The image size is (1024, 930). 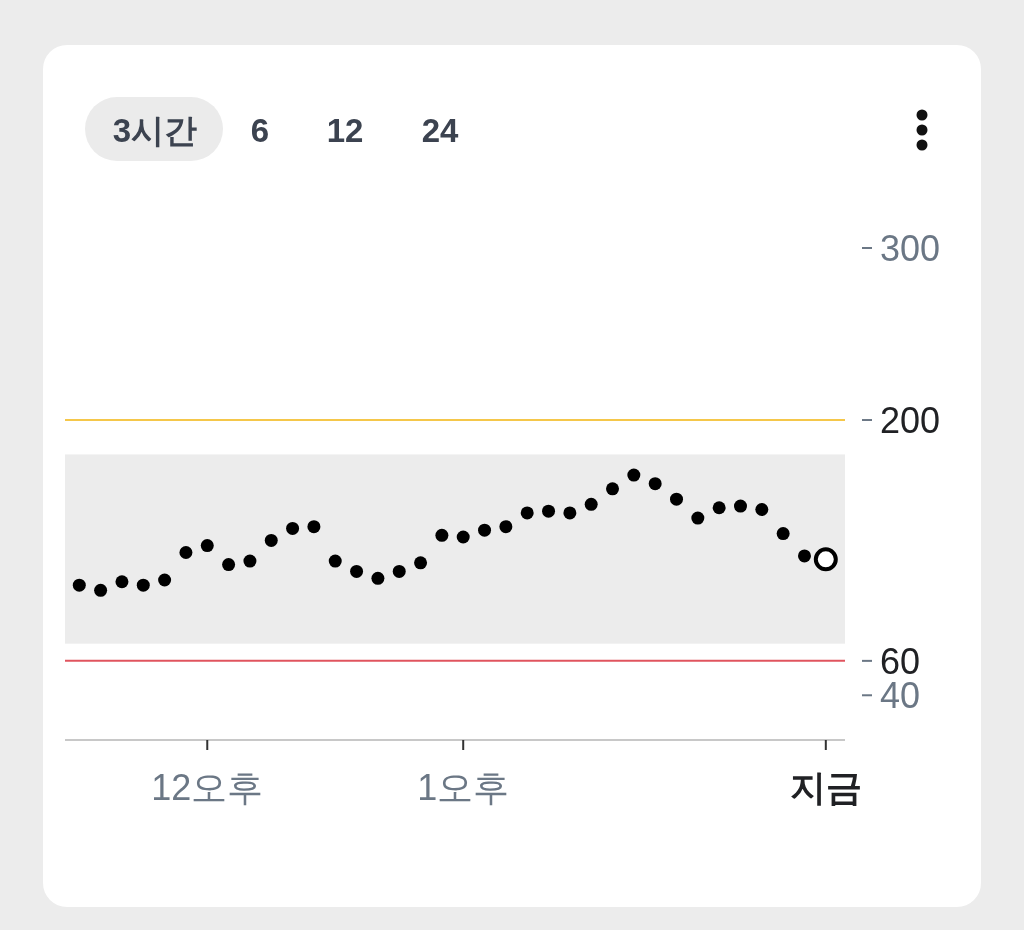 What do you see at coordinates (260, 130) in the screenshot?
I see `text: 6` at bounding box center [260, 130].